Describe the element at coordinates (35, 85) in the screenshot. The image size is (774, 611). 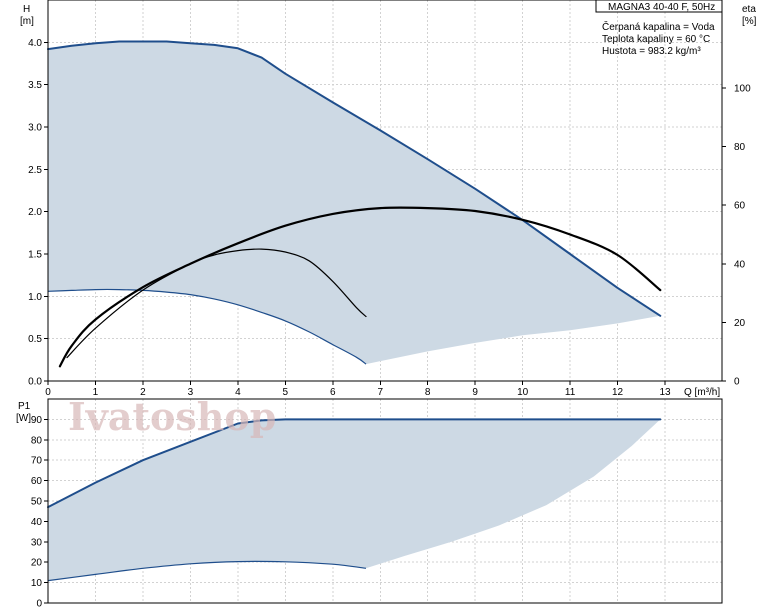
I see `y-tick-label: 3.5` at that location.